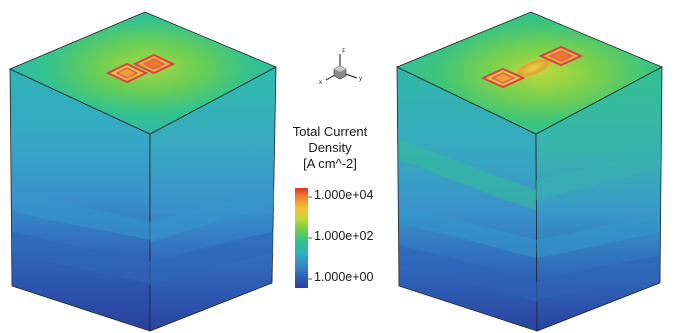  I want to click on legend-tick-mid: 1.000e+02, so click(344, 236).